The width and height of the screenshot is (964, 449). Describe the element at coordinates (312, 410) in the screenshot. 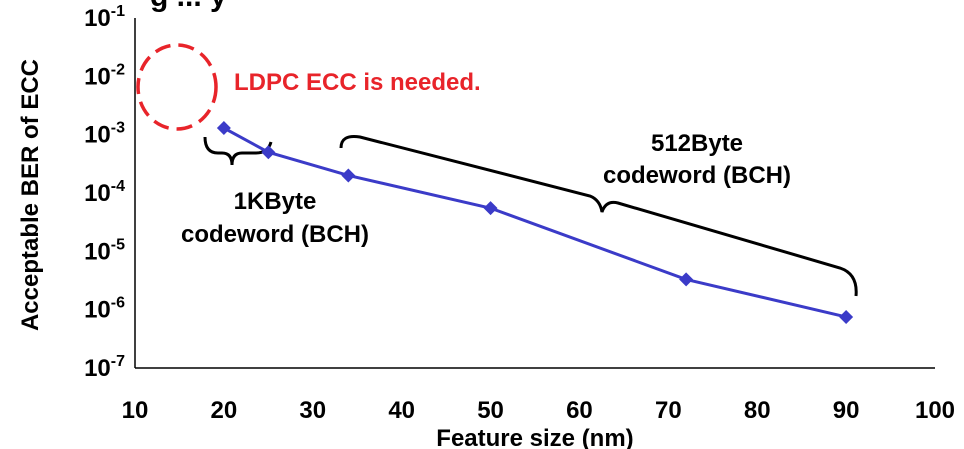

I see `x-tick-label: 30` at that location.